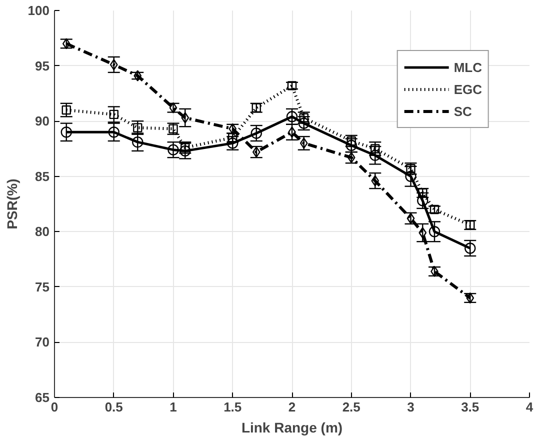 The width and height of the screenshot is (537, 438). I want to click on x-tick-label: 1.5, so click(233, 407).